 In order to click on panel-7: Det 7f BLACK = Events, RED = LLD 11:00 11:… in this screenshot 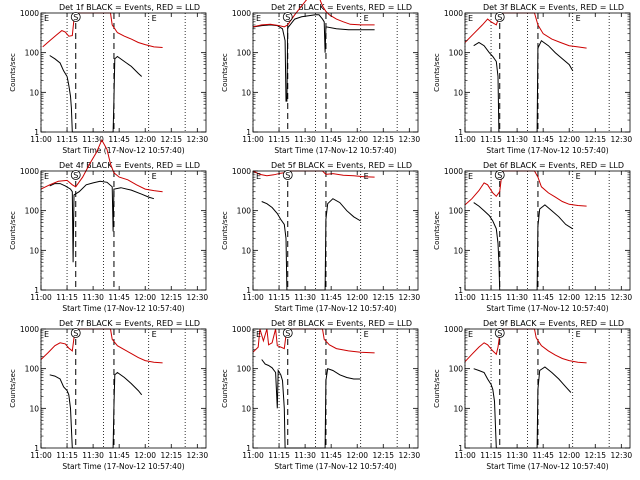, I will do `click(108, 395)`.